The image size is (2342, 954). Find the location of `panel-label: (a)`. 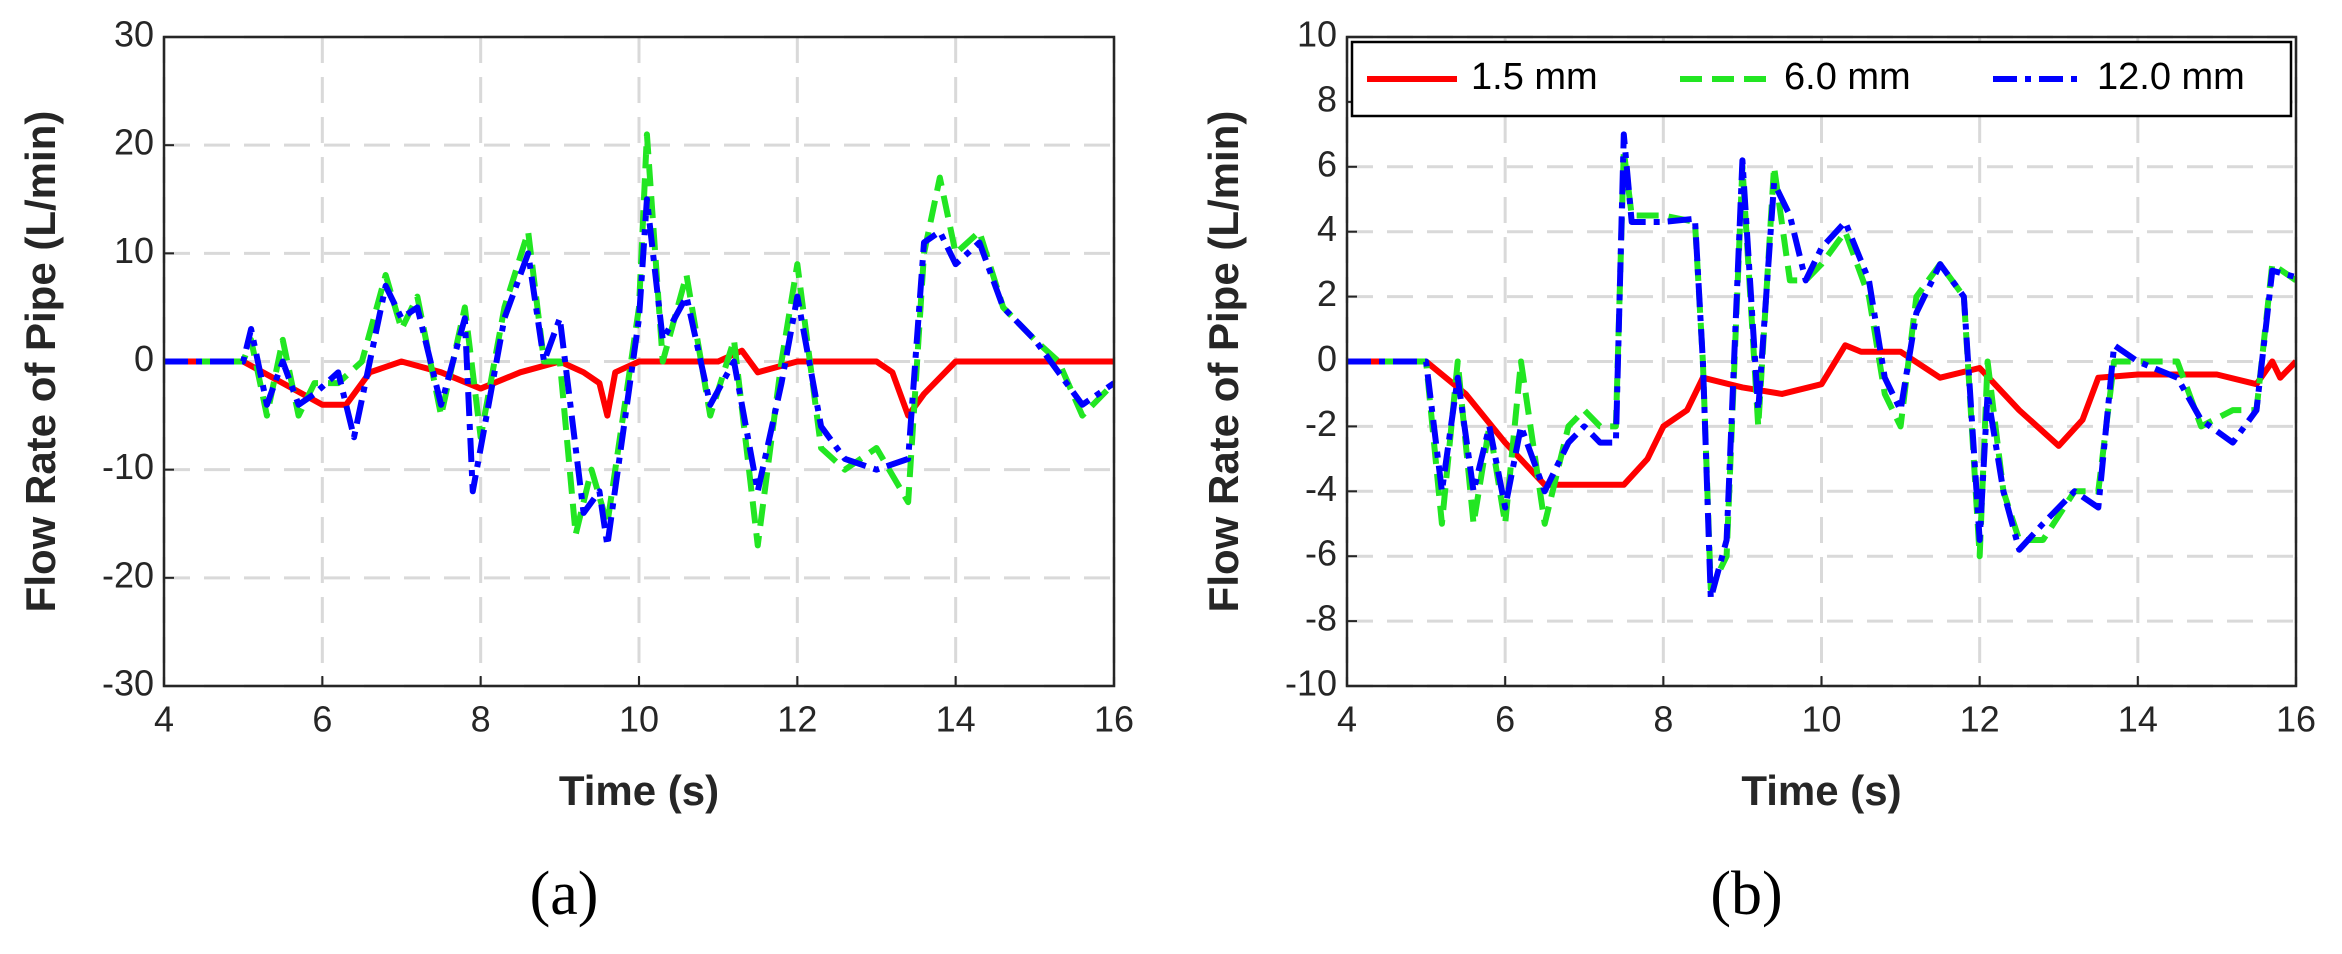

panel-label: (a) is located at coordinates (564, 894).